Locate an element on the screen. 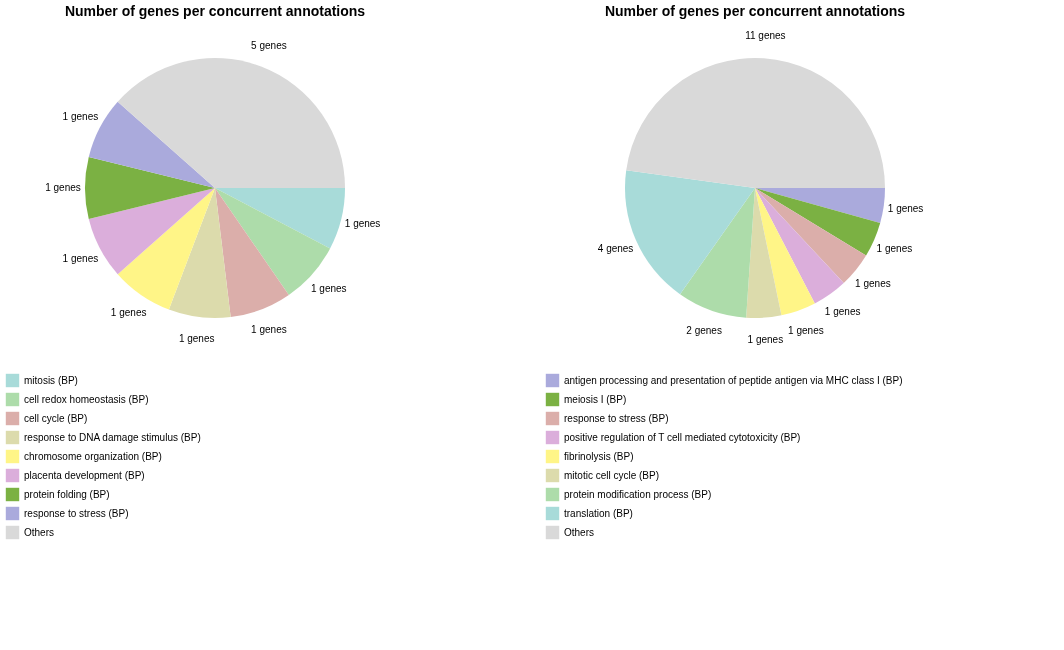  legend-label: positive regulation of T cell mediated cytotoxicity (BP) is located at coordinates (682, 437).